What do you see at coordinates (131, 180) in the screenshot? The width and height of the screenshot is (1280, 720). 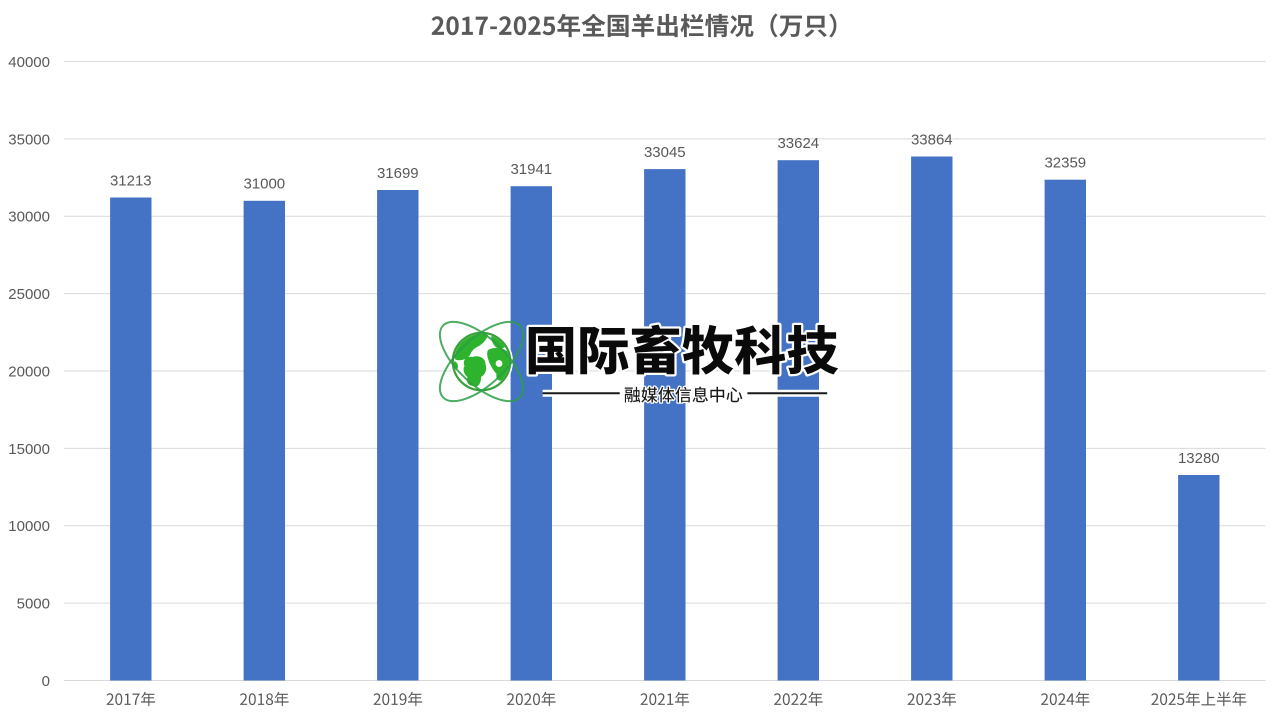 I see `svg-text: 31213` at bounding box center [131, 180].